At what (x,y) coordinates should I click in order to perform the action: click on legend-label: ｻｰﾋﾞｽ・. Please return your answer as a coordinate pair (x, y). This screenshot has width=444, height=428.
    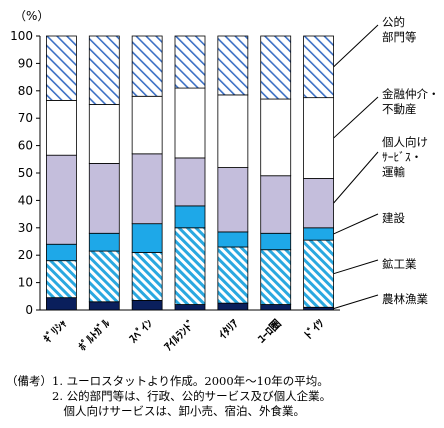
    Looking at the image, I should click on (402, 157).